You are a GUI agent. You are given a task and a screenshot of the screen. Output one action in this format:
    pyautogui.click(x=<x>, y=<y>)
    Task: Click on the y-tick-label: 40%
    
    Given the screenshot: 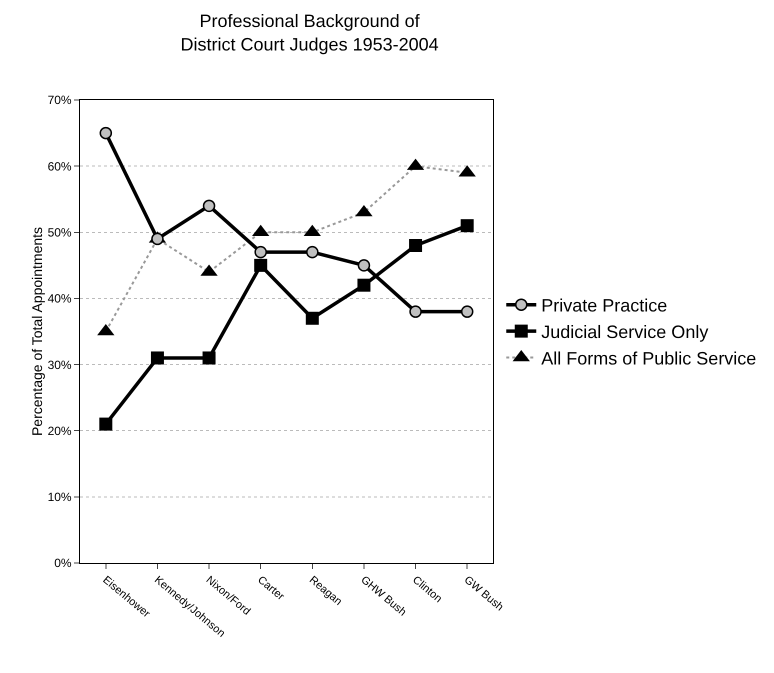 What is the action you would take?
    pyautogui.click(x=60, y=299)
    